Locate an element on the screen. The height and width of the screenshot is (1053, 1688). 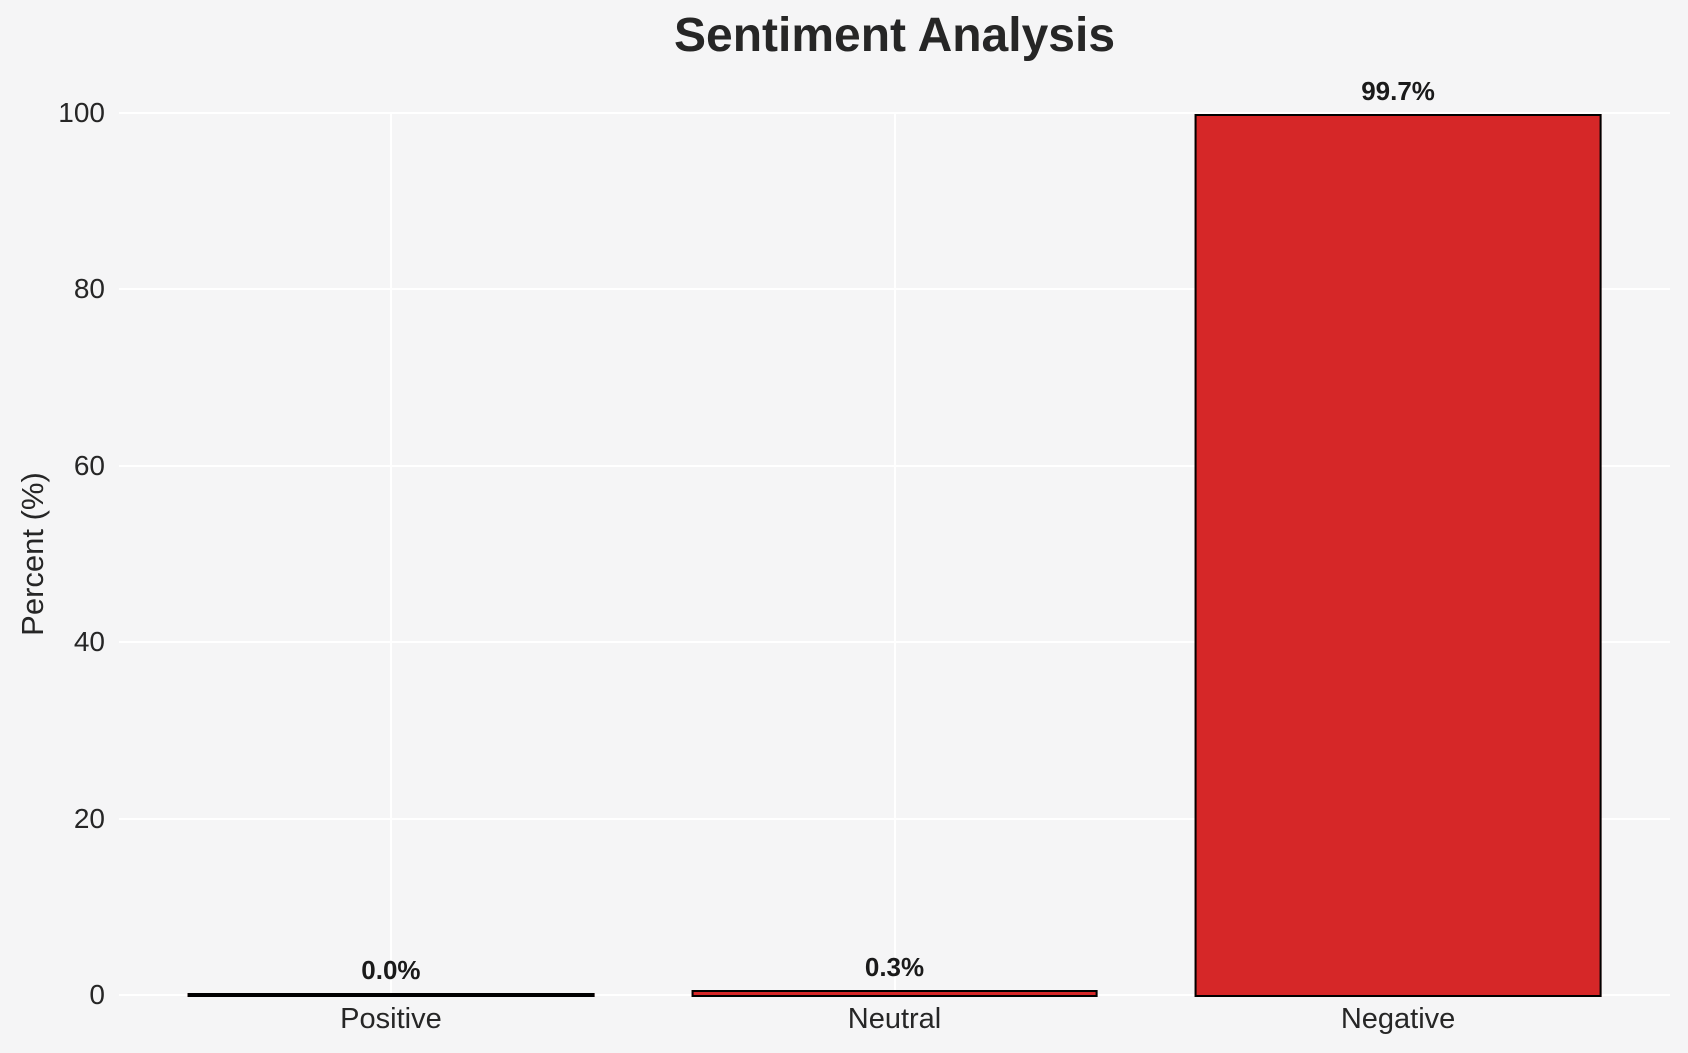
y-tick-label: 0 is located at coordinates (97, 994).